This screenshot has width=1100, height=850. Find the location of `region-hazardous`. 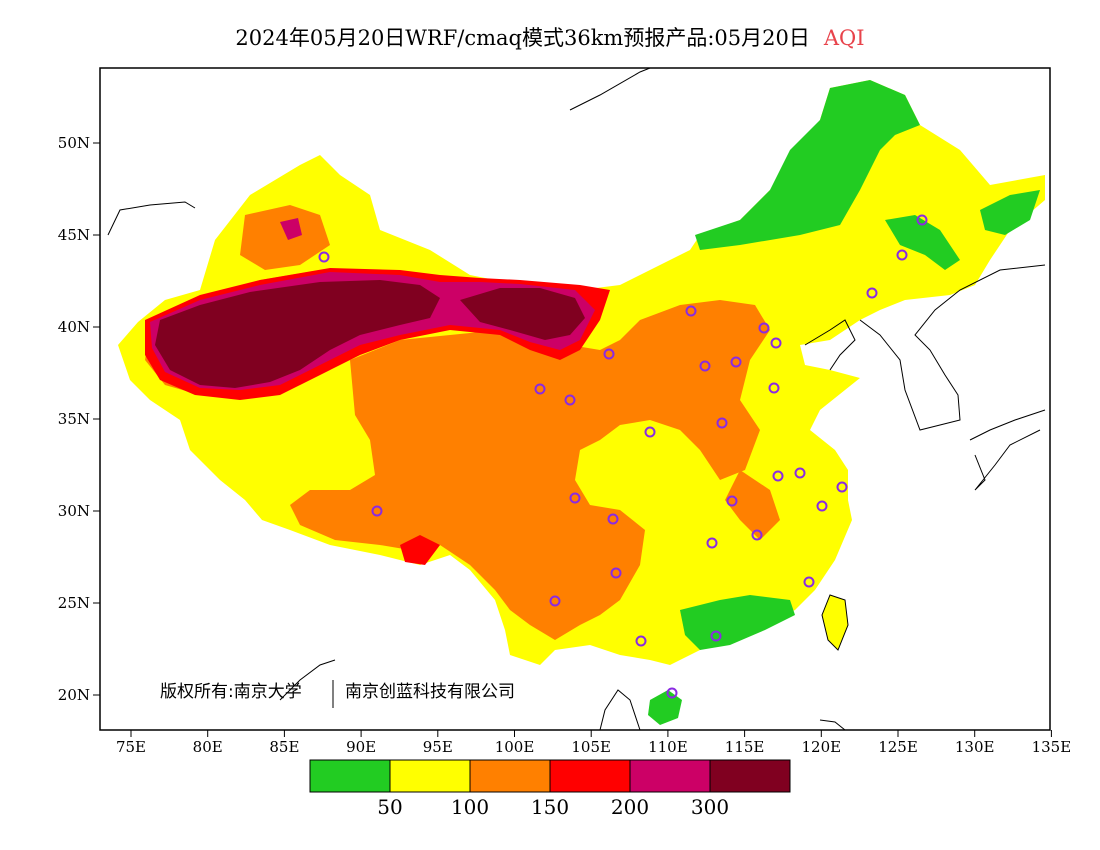

region-hazardous is located at coordinates (297, 334).